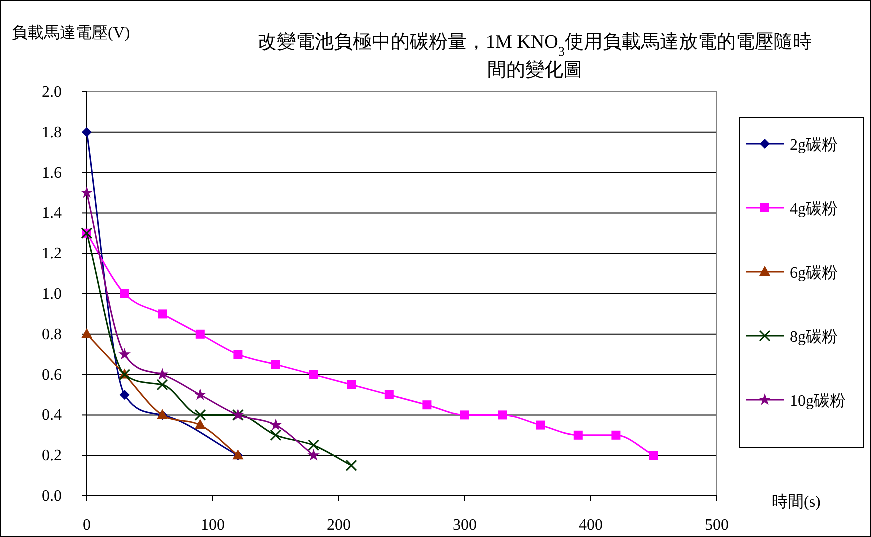 This screenshot has width=871, height=537. Describe the element at coordinates (717, 525) in the screenshot. I see `x-tick-label: 500` at that location.